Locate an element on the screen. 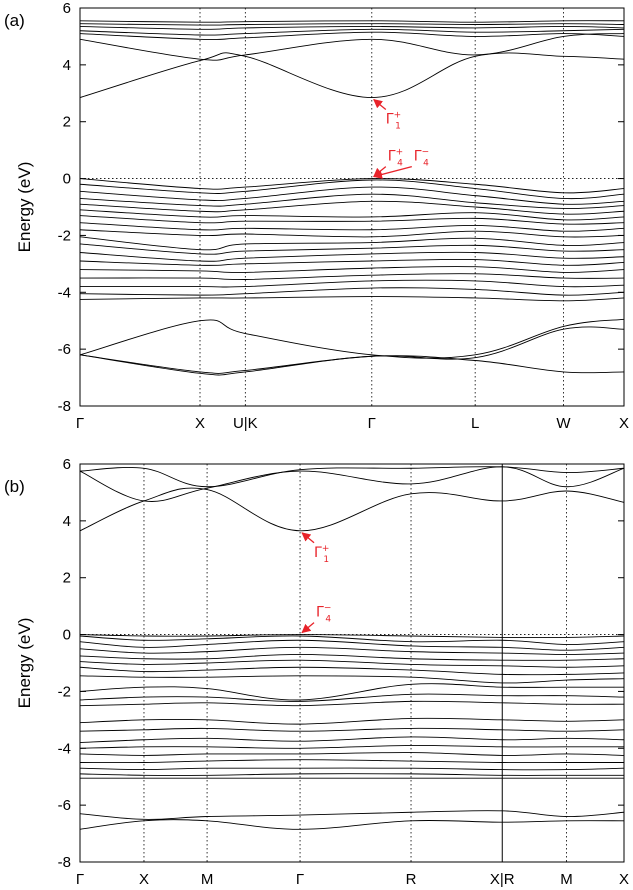  panel-letter: (a) is located at coordinates (14, 20).